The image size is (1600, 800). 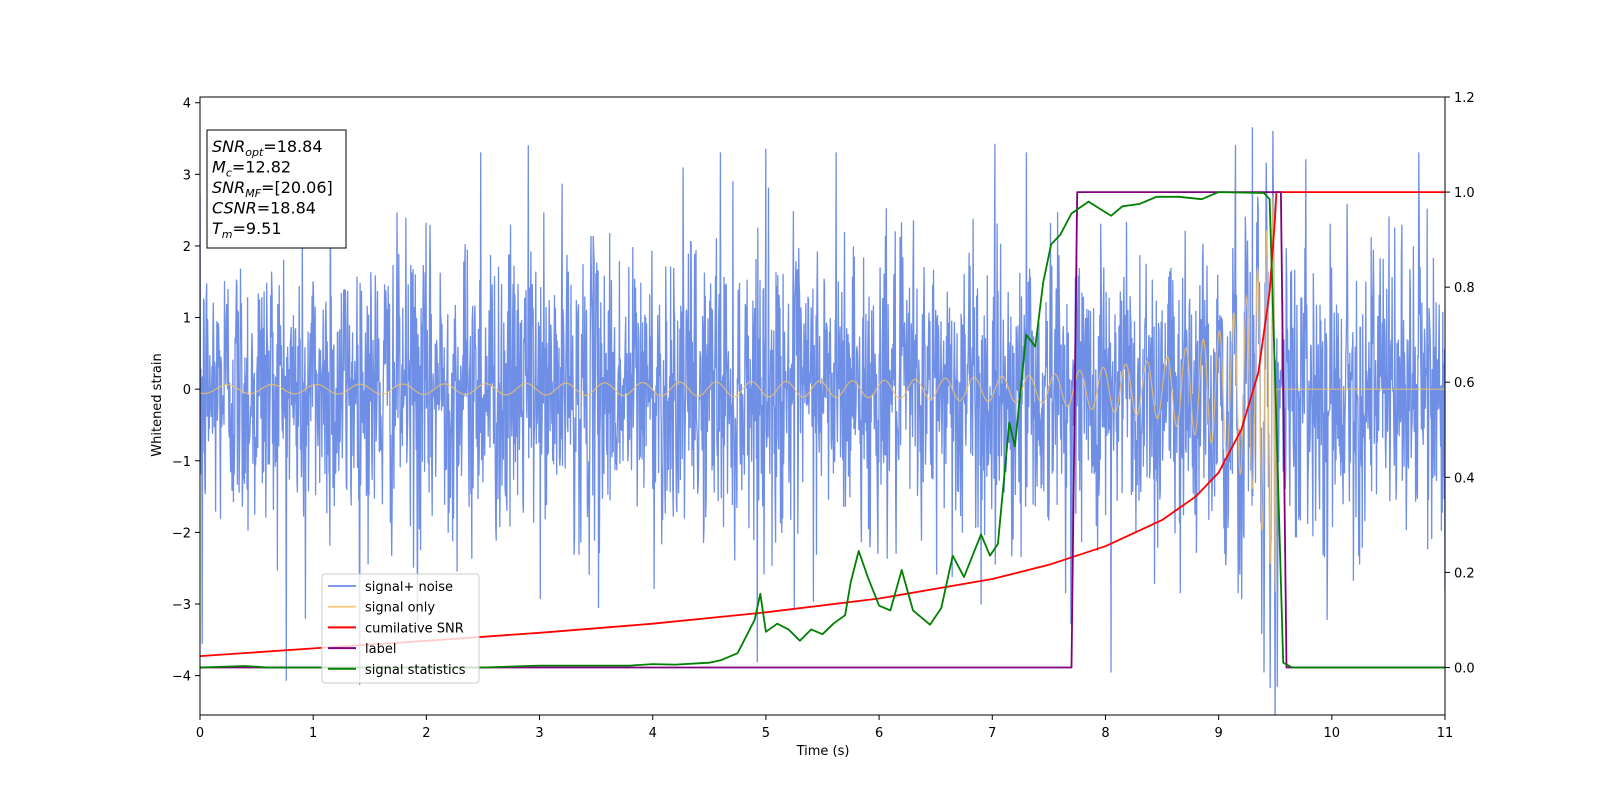 What do you see at coordinates (380, 649) in the screenshot?
I see `legend-entry: label` at bounding box center [380, 649].